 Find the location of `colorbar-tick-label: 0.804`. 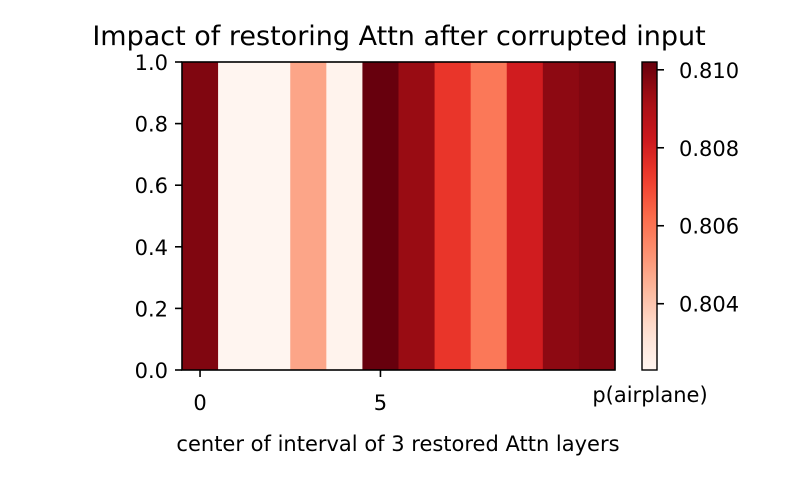

colorbar-tick-label: 0.804 is located at coordinates (709, 305).